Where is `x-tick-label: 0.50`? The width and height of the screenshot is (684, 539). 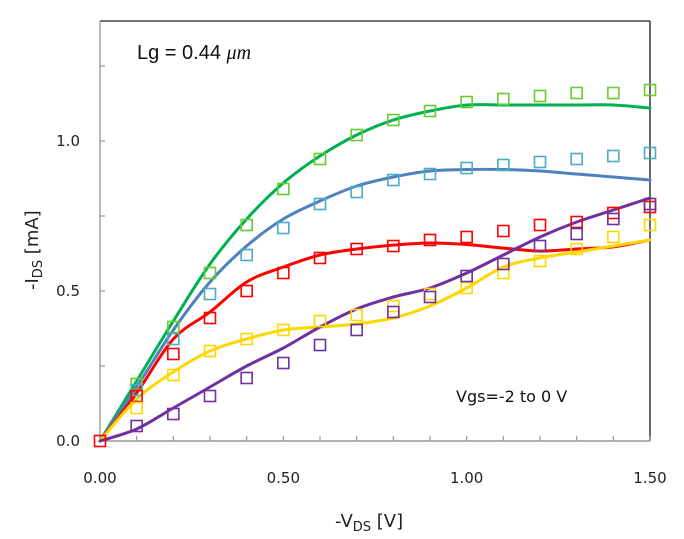 x-tick-label: 0.50 is located at coordinates (283, 478).